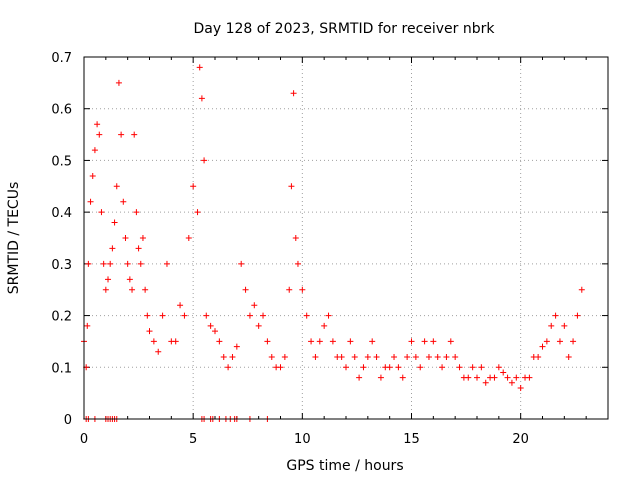  I want to click on x-tick-label: 20, so click(520, 439).